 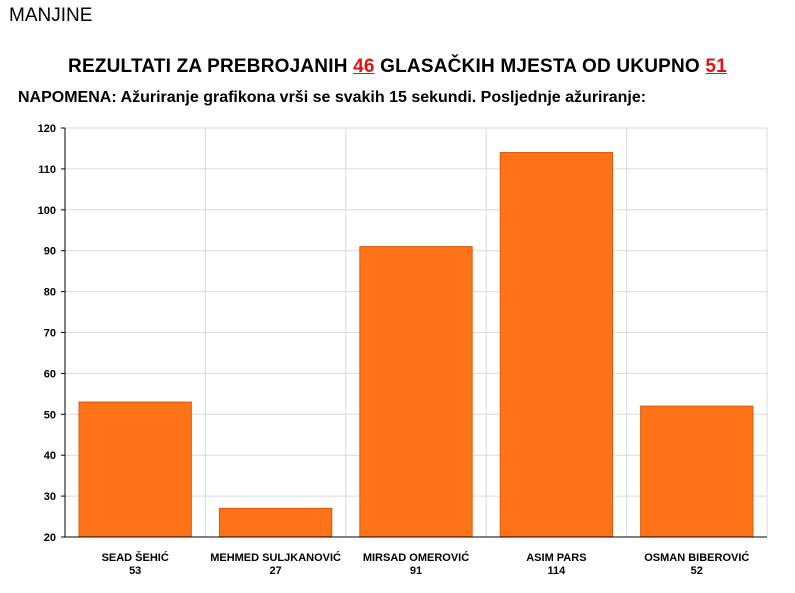 I want to click on y-tick-label: 120, so click(x=47, y=129).